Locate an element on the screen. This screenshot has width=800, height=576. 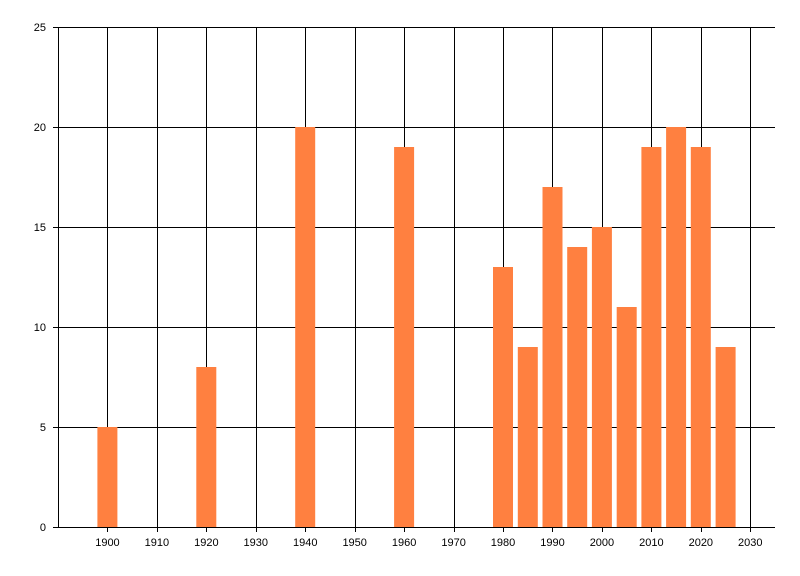
x-tick-label-1960: 1960 is located at coordinates (404, 543).